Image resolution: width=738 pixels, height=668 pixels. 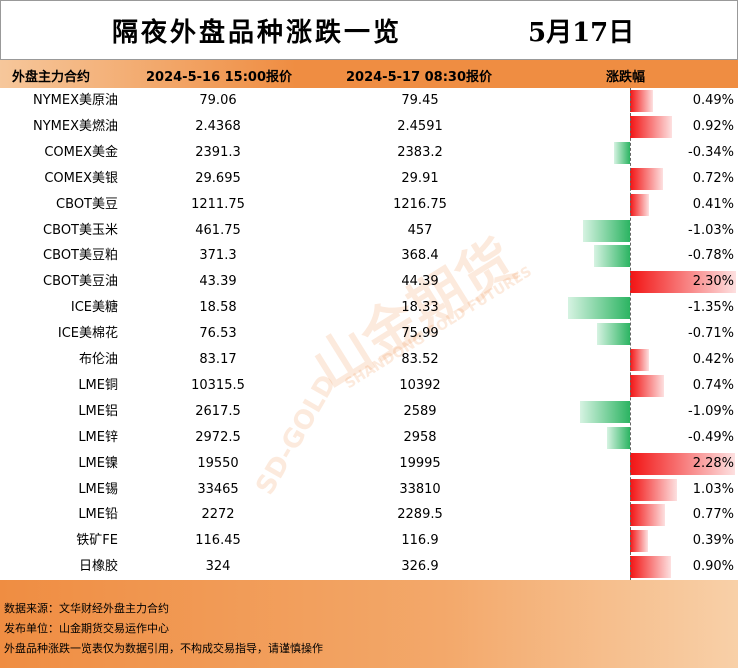 What do you see at coordinates (218, 489) in the screenshot?
I see `prev-price: 33465` at bounding box center [218, 489].